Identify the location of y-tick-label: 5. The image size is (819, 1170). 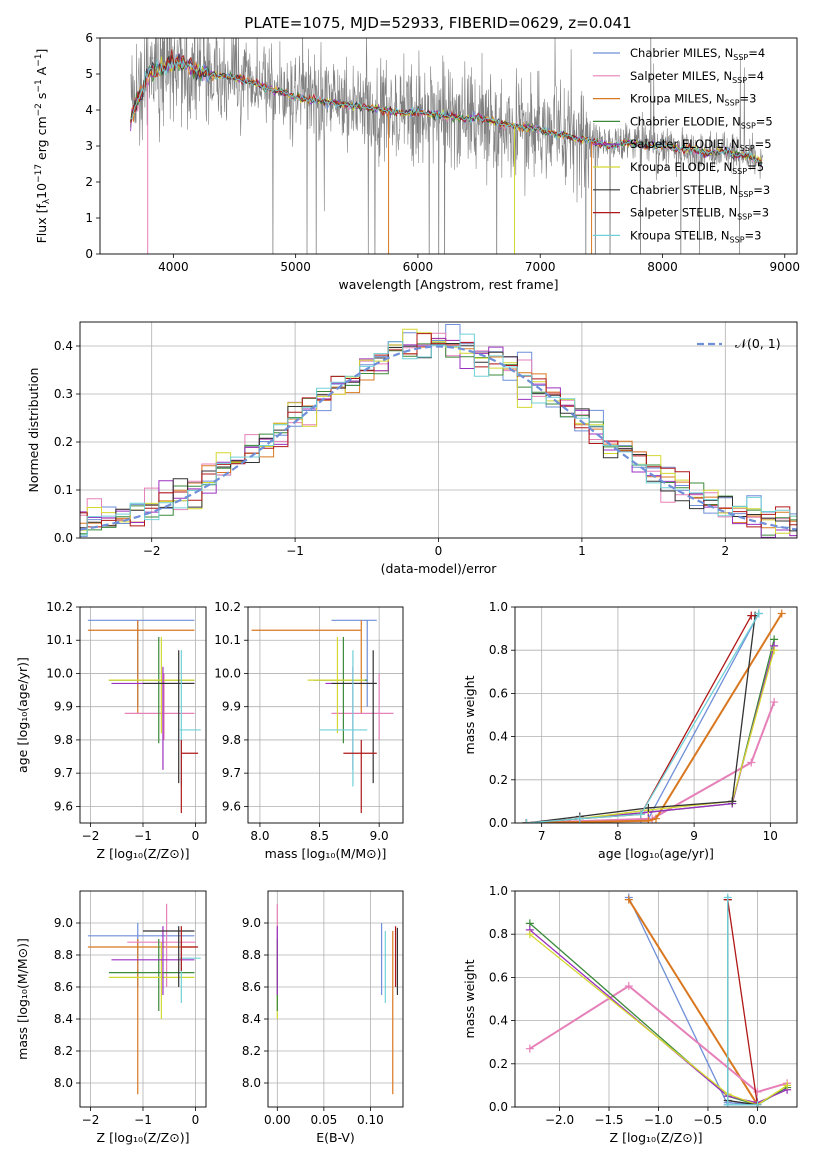
(89, 74).